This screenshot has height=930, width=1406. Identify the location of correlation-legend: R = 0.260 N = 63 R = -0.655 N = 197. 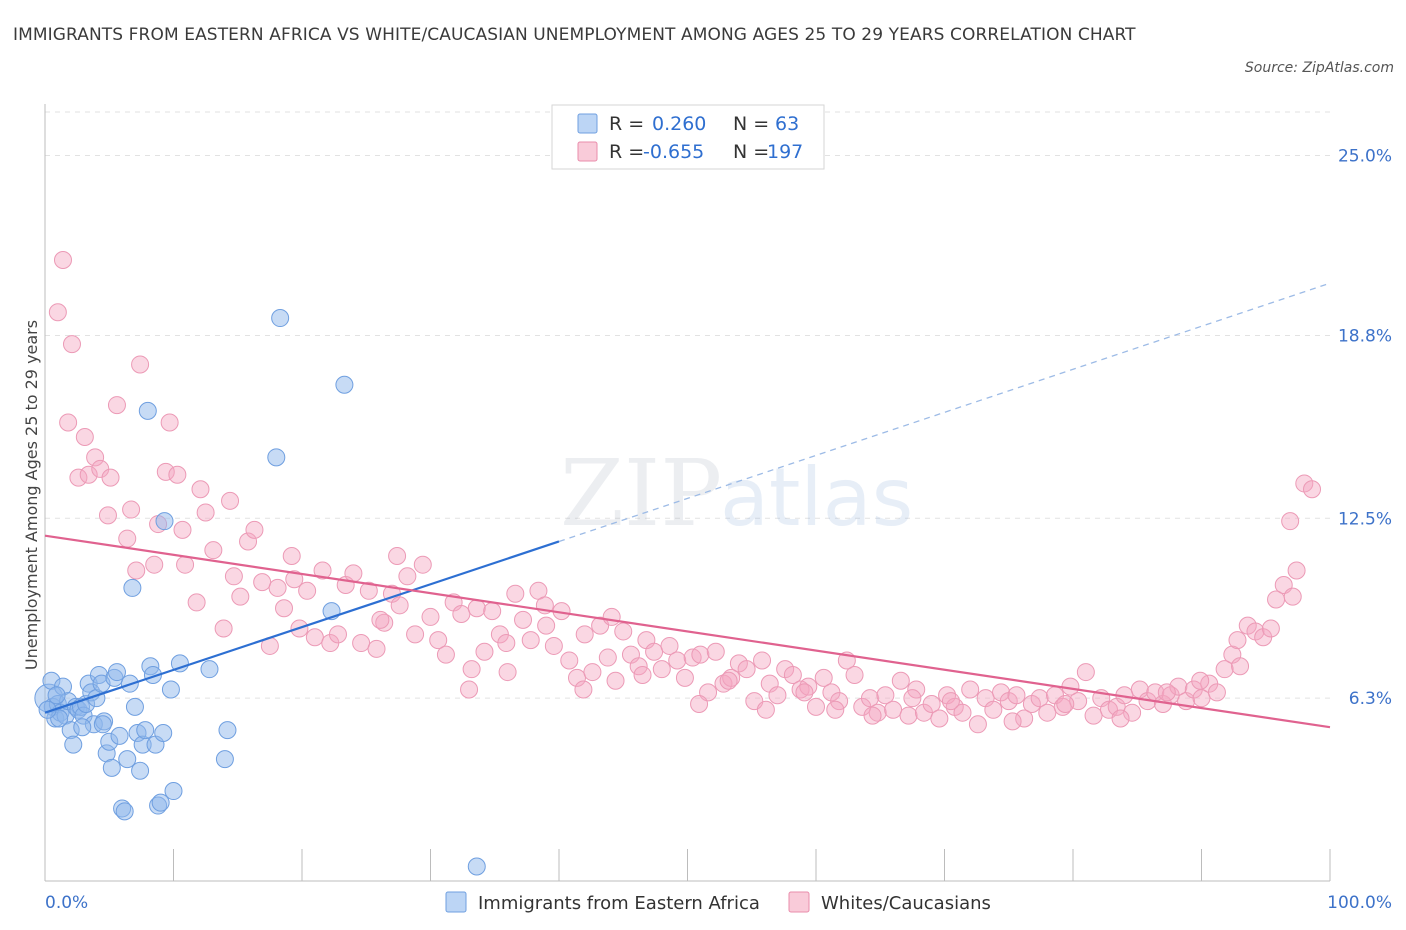
(688, 137).